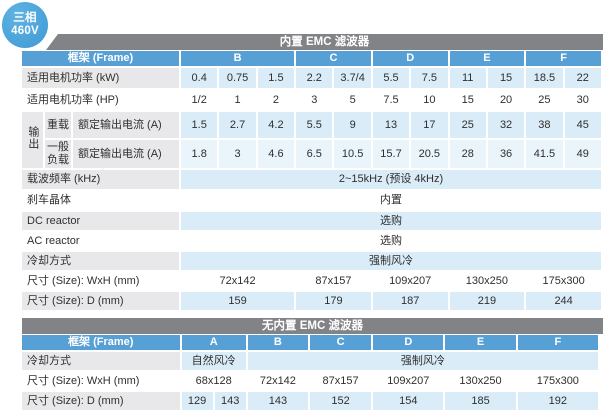 The width and height of the screenshot is (604, 412). I want to click on s2-wxh-v0: 68x128, so click(213, 381).